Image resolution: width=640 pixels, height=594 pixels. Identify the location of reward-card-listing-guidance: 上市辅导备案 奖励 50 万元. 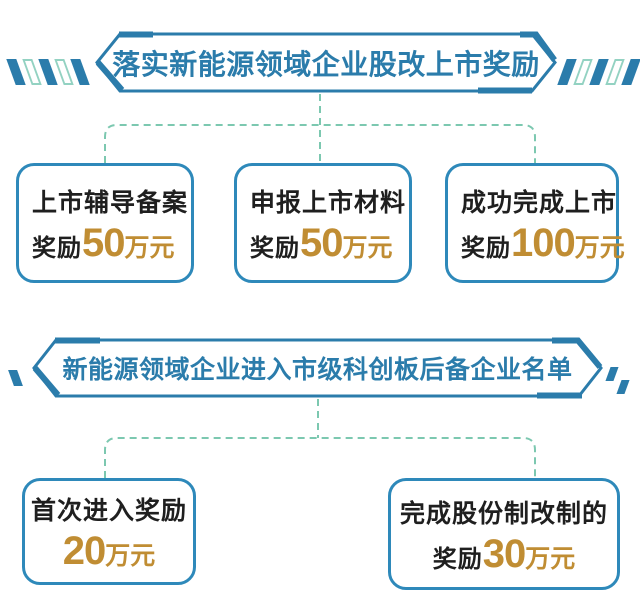
(105, 223).